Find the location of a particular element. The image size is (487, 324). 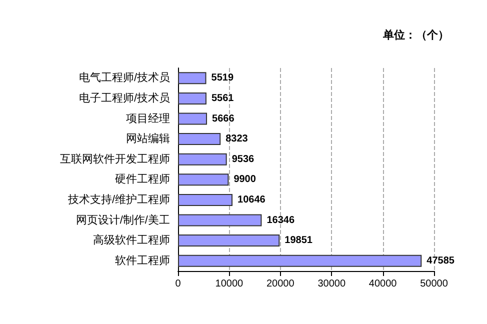

x-tick-label: 10000 is located at coordinates (229, 284).